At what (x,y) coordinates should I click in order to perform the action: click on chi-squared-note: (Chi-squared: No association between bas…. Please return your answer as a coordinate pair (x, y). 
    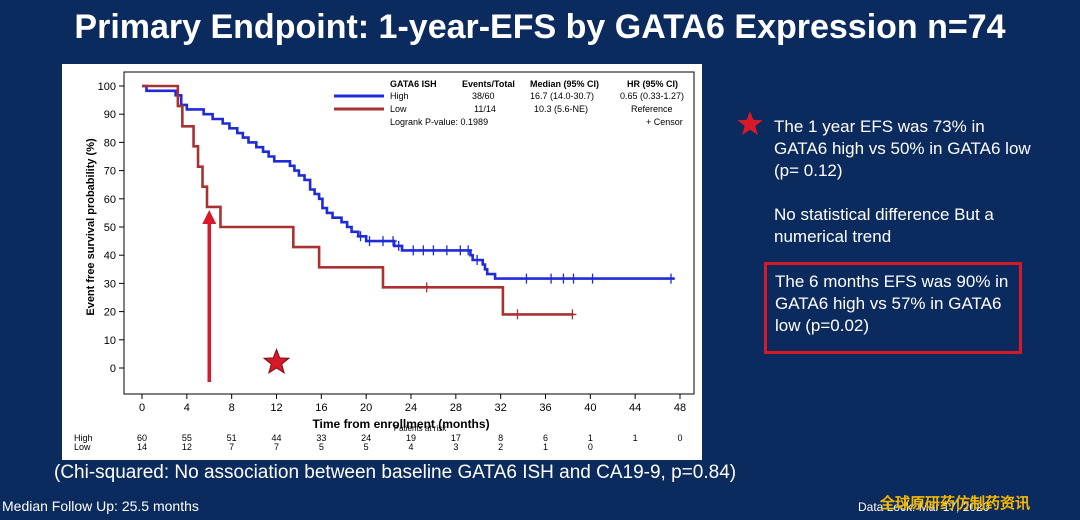
    Looking at the image, I should click on (395, 472).